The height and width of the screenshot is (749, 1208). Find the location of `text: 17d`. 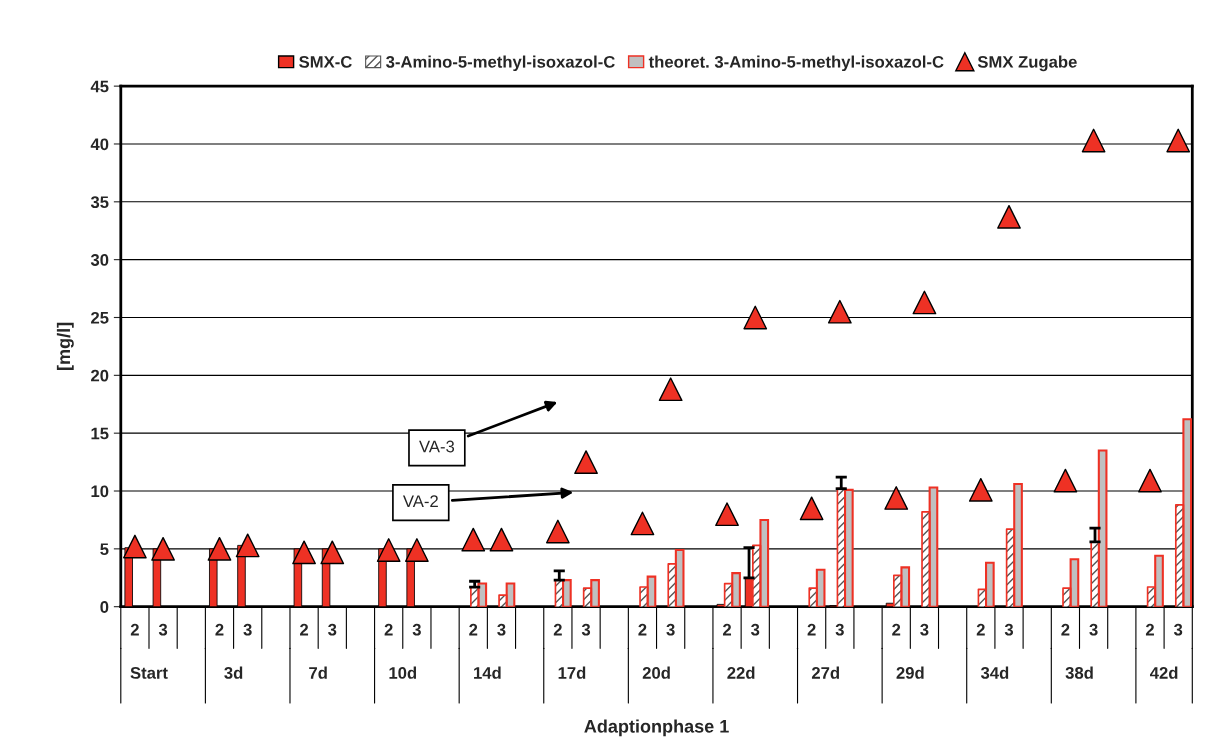

text: 17d is located at coordinates (572, 672).